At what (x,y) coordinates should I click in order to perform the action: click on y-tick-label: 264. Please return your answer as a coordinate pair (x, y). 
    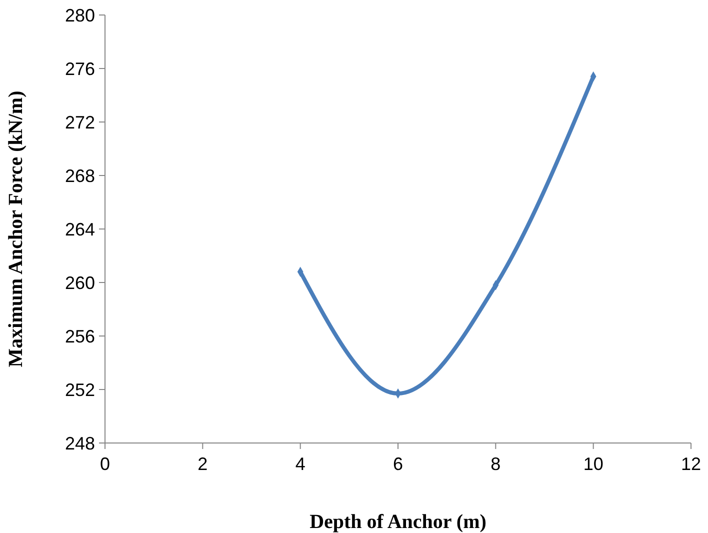
    Looking at the image, I should click on (79, 229).